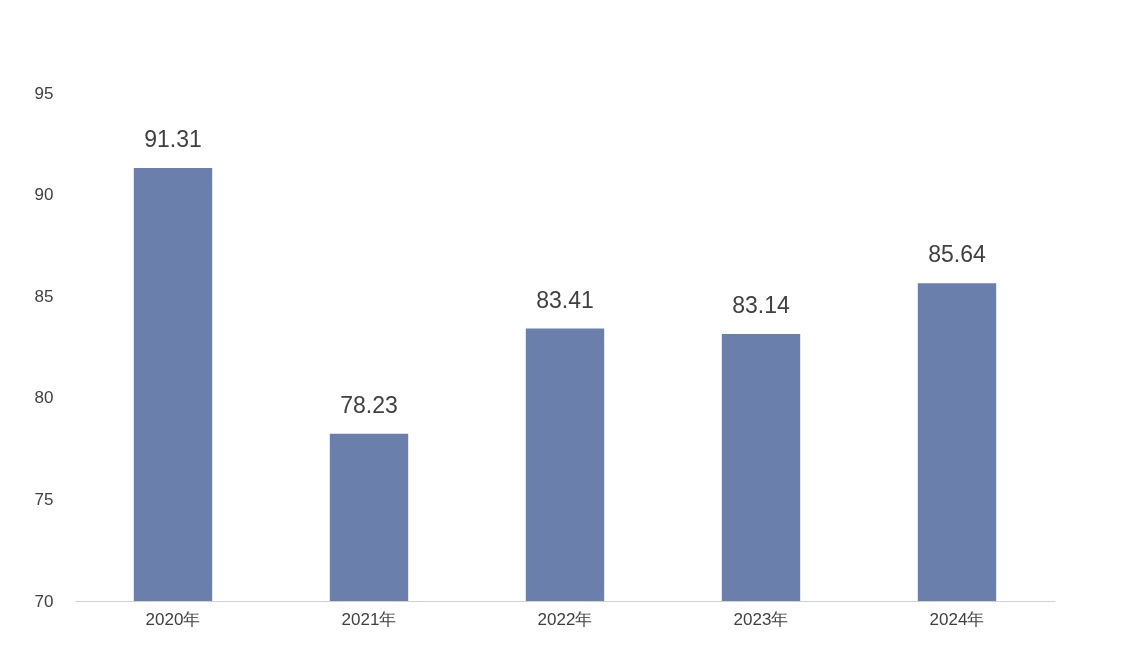 The width and height of the screenshot is (1123, 650). Describe the element at coordinates (173, 138) in the screenshot. I see `data-label: 91.31` at that location.